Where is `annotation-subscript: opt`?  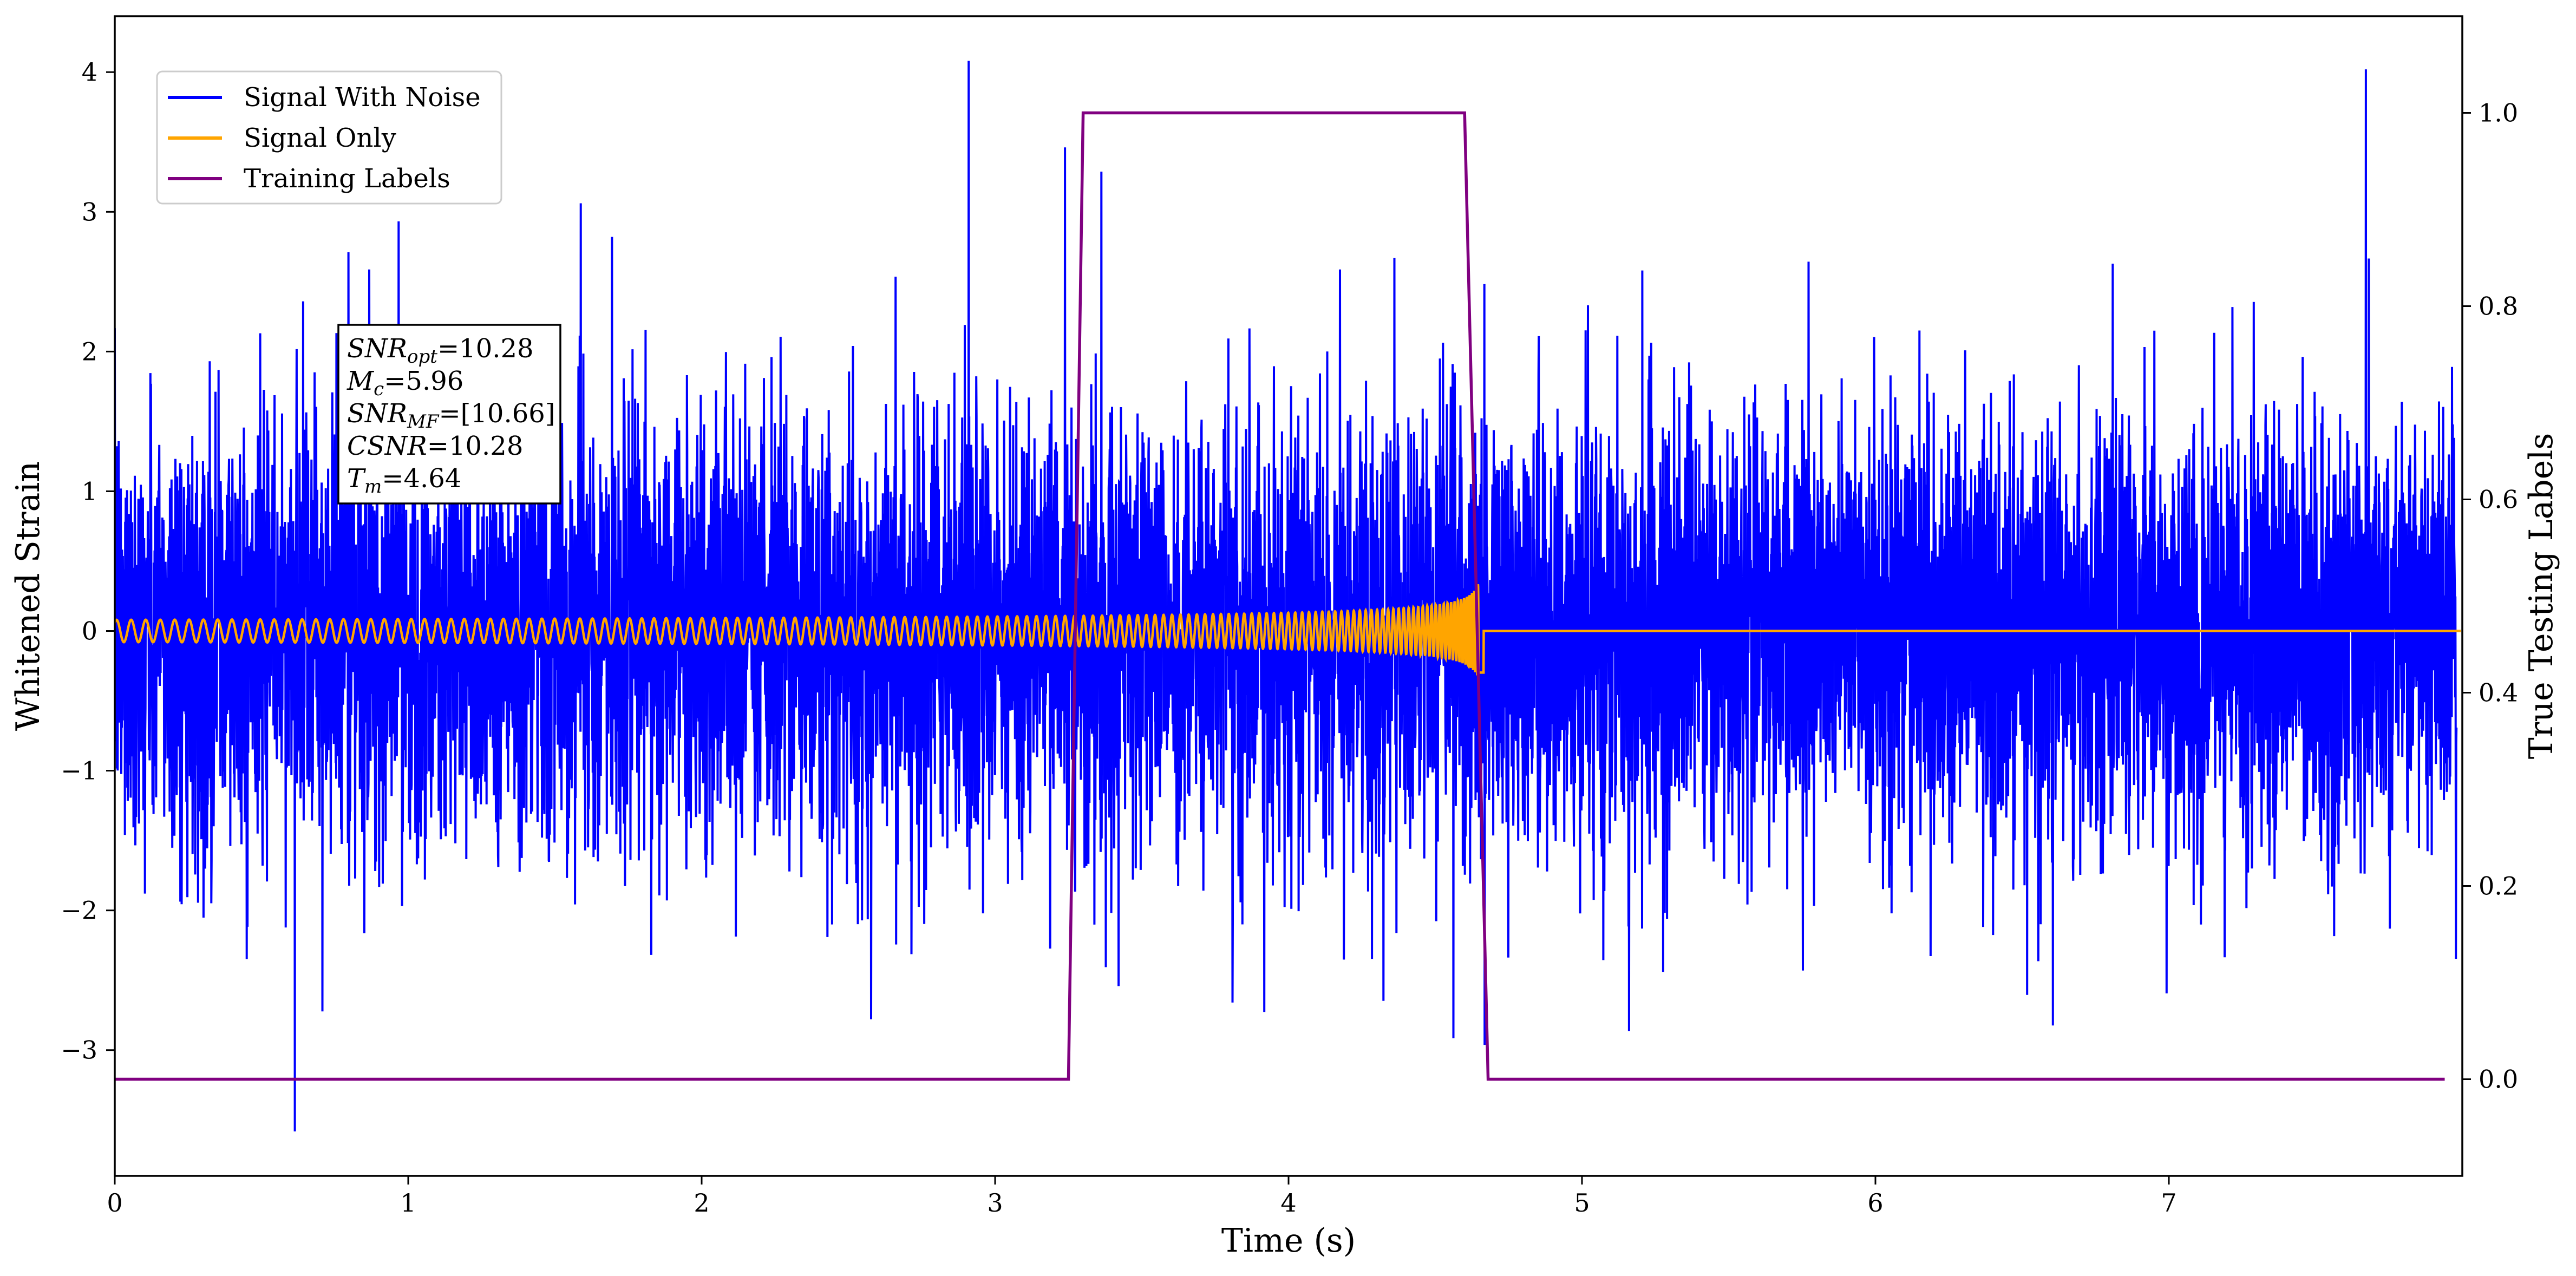 annotation-subscript: opt is located at coordinates (422, 357).